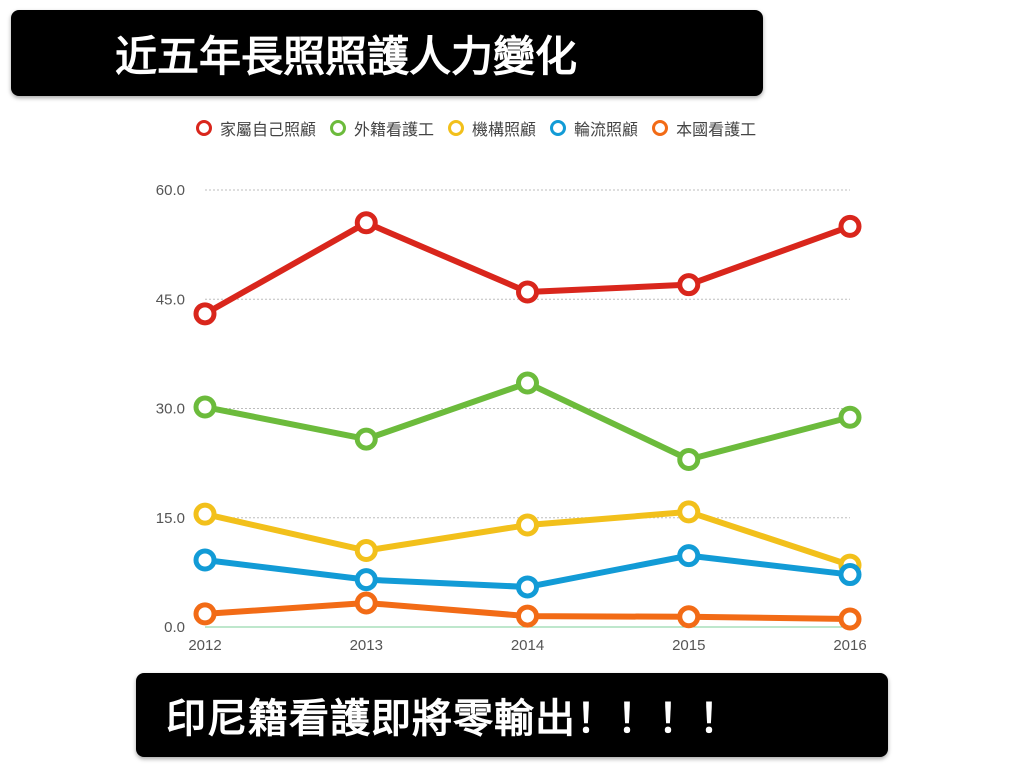  Describe the element at coordinates (170, 190) in the screenshot. I see `y-tick-label: 60.0` at that location.